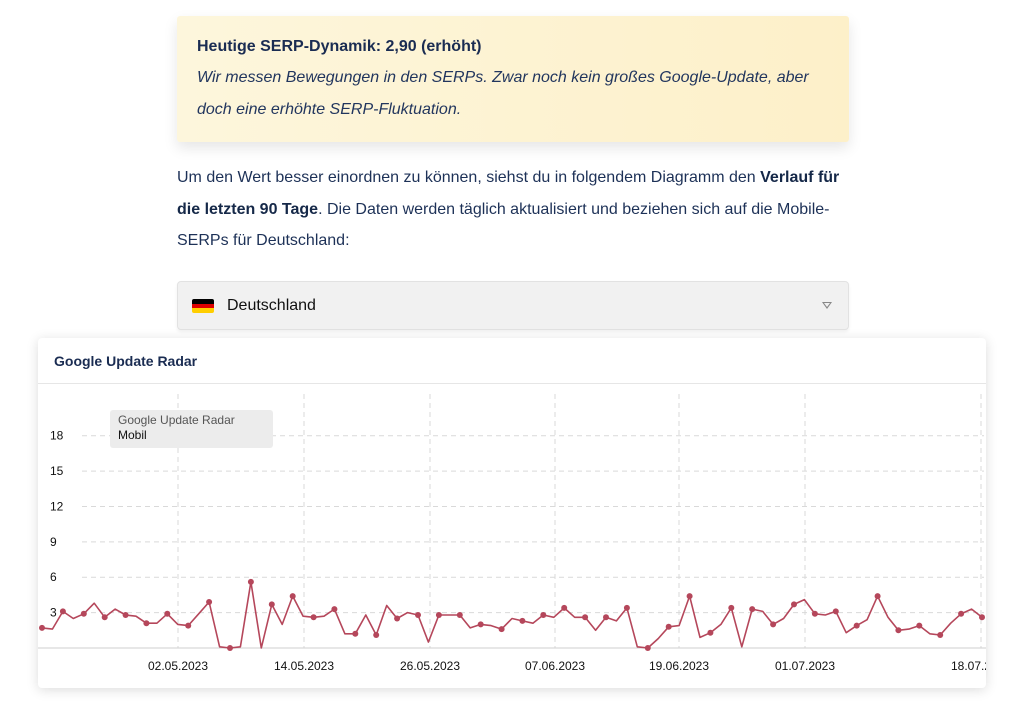 The image size is (1024, 727). Describe the element at coordinates (132, 435) in the screenshot. I see `tooltip-series: Mobil` at that location.